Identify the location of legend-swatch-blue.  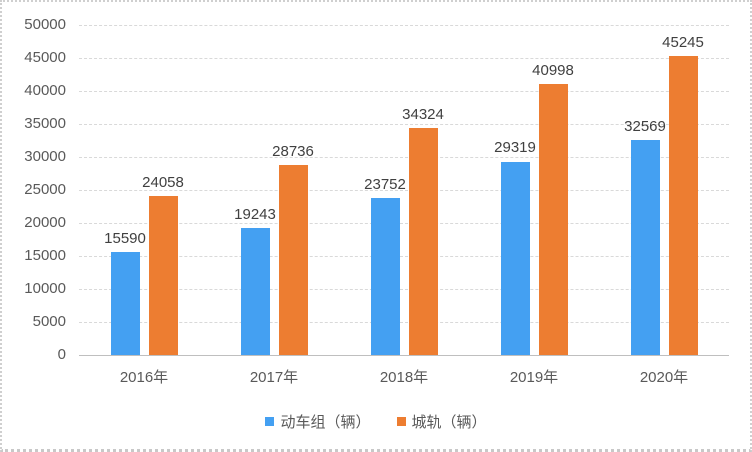
(270, 421).